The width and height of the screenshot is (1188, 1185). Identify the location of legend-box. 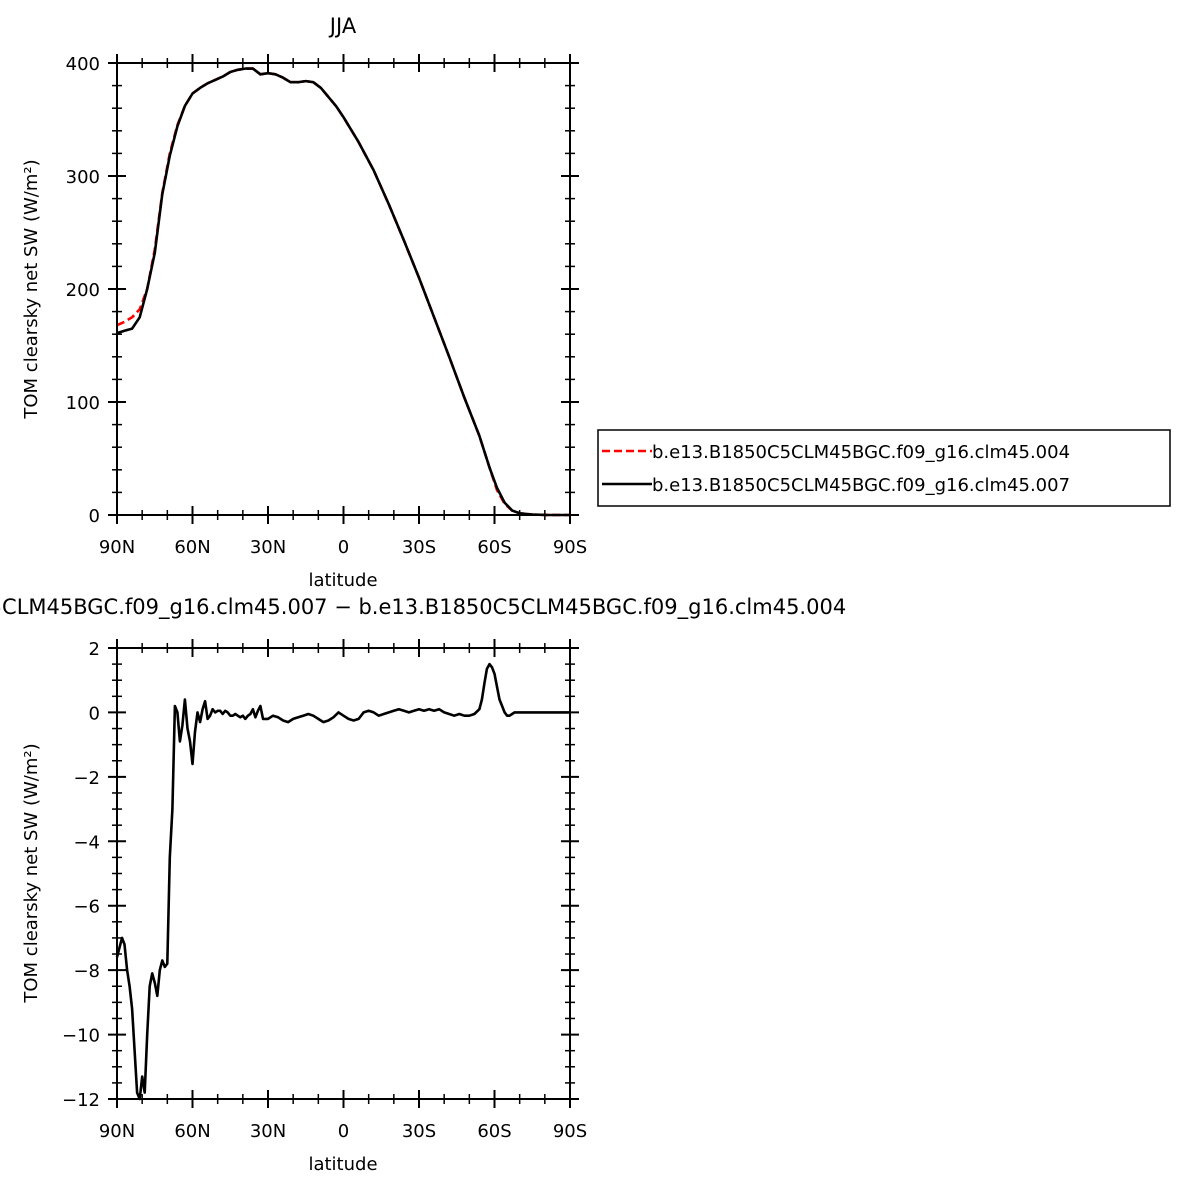
(884, 468).